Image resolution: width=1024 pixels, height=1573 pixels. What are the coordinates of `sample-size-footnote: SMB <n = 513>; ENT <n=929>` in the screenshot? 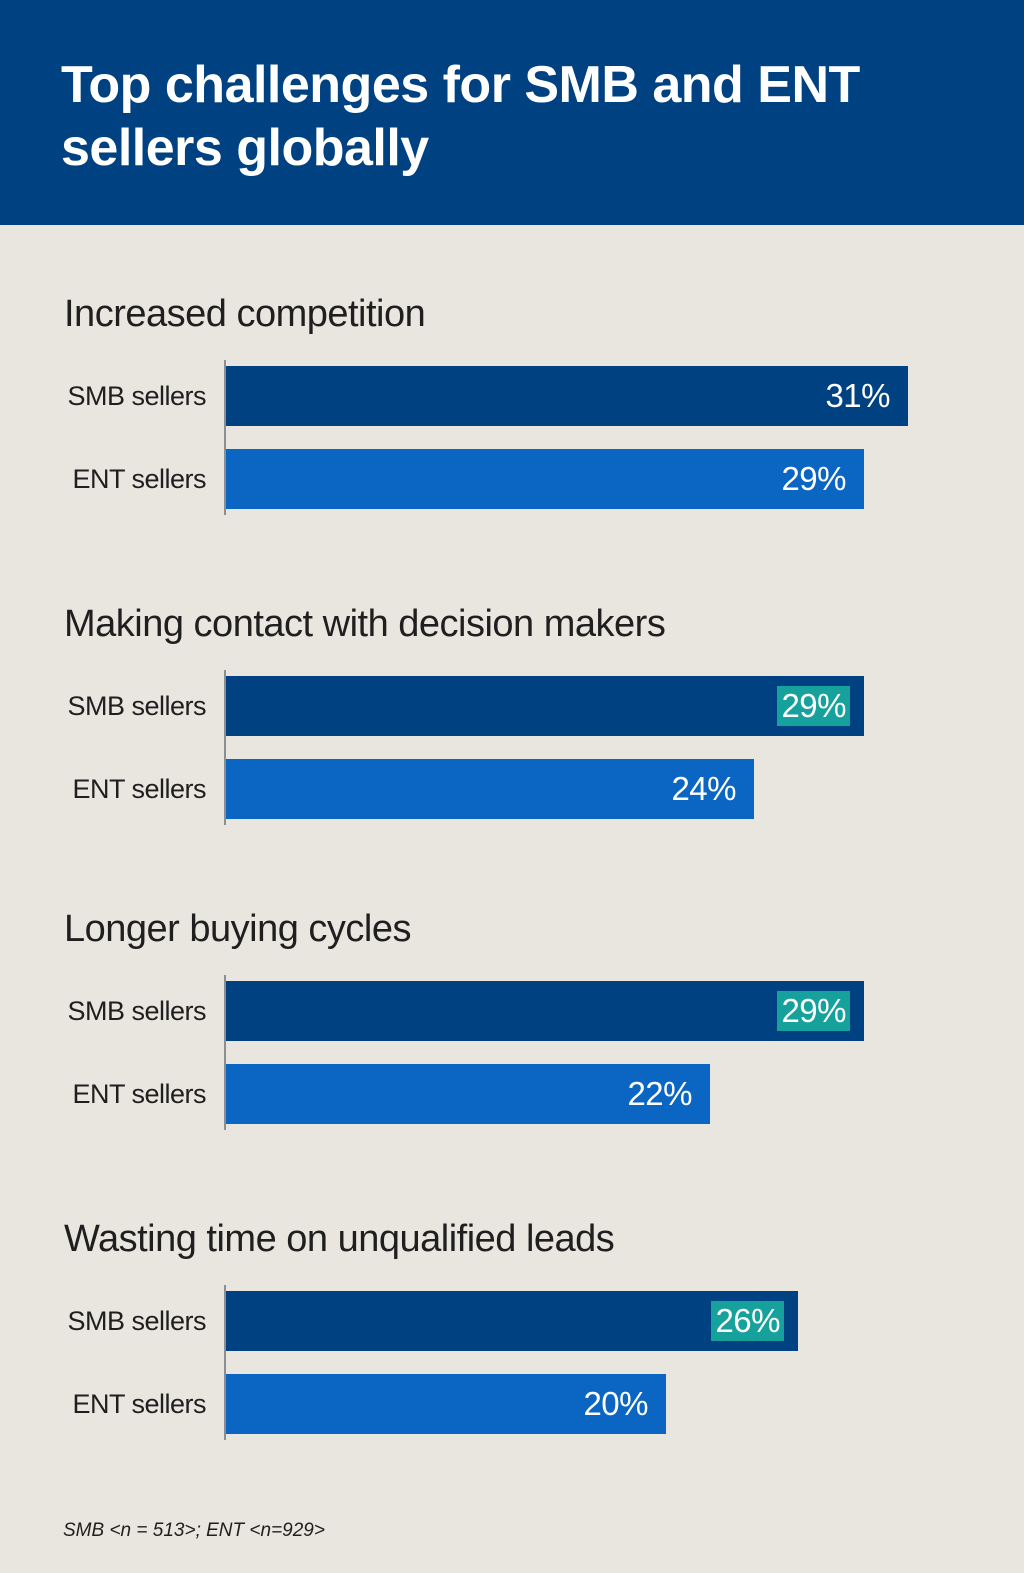 It's located at (194, 1530).